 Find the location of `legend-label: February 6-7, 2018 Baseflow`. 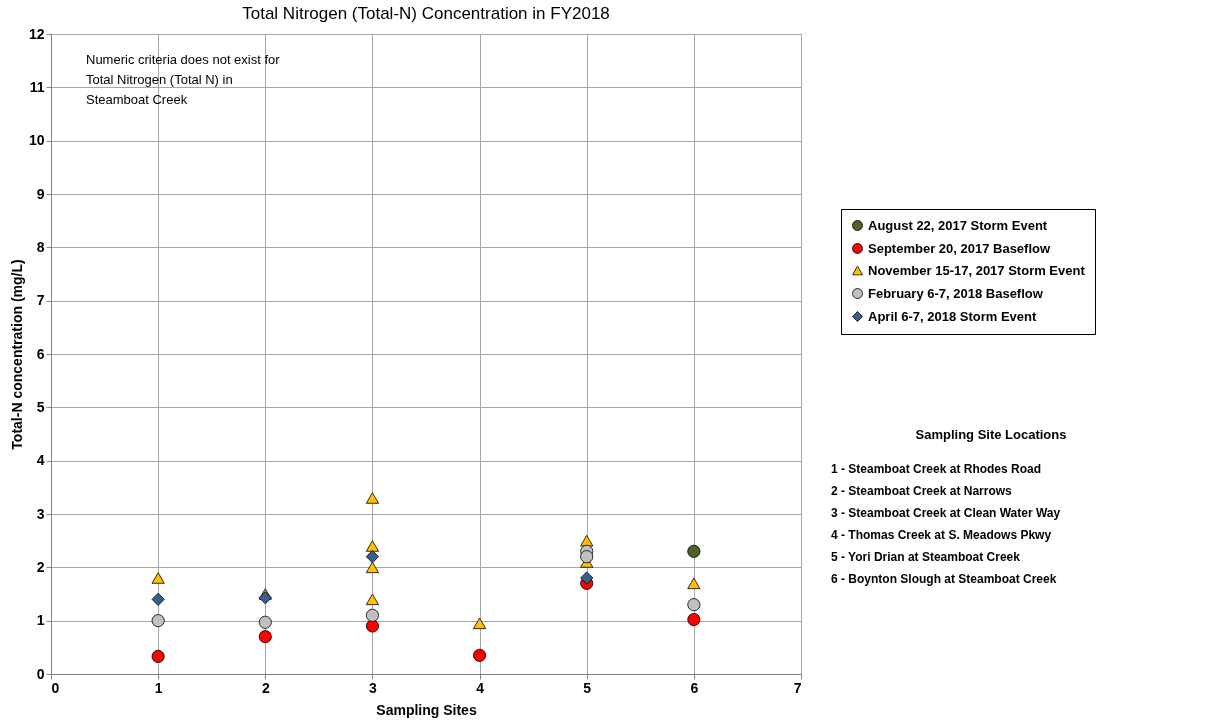

legend-label: February 6-7, 2018 Baseflow is located at coordinates (956, 293).